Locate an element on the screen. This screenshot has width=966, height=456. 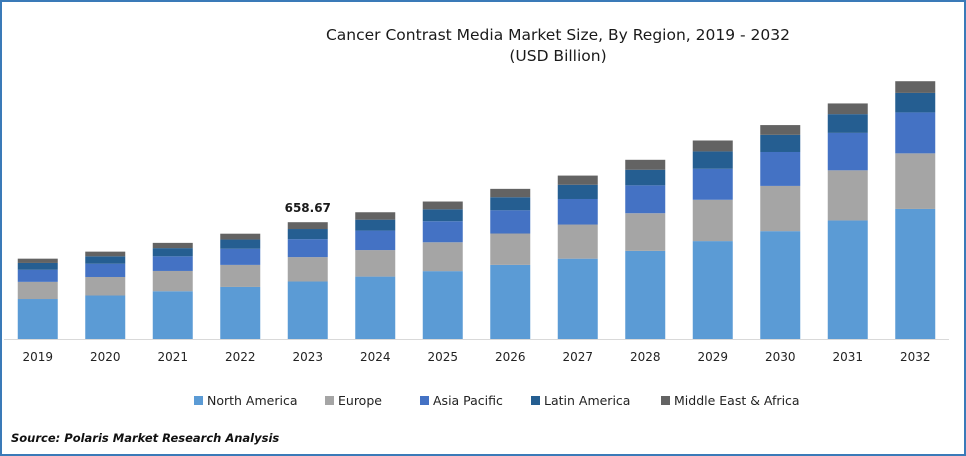
bar-latin-america-2022 is located at coordinates (240, 244).